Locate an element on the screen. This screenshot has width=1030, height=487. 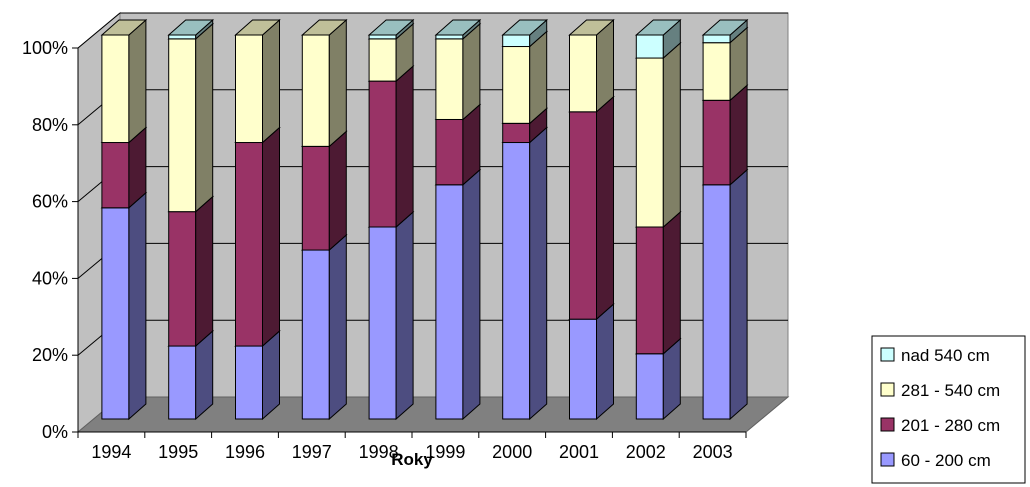
x-tick-label: 2000 is located at coordinates (512, 452).